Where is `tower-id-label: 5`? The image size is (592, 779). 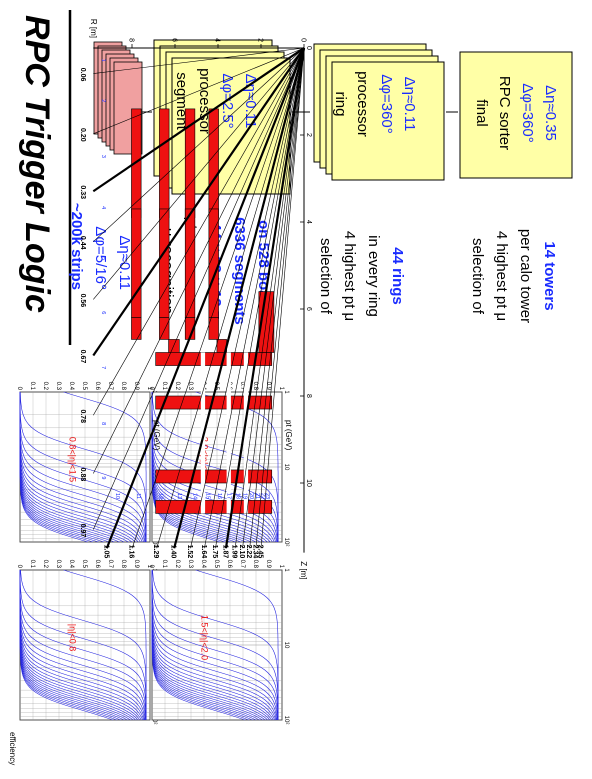 tower-id-label: 5 is located at coordinates (103, 258).